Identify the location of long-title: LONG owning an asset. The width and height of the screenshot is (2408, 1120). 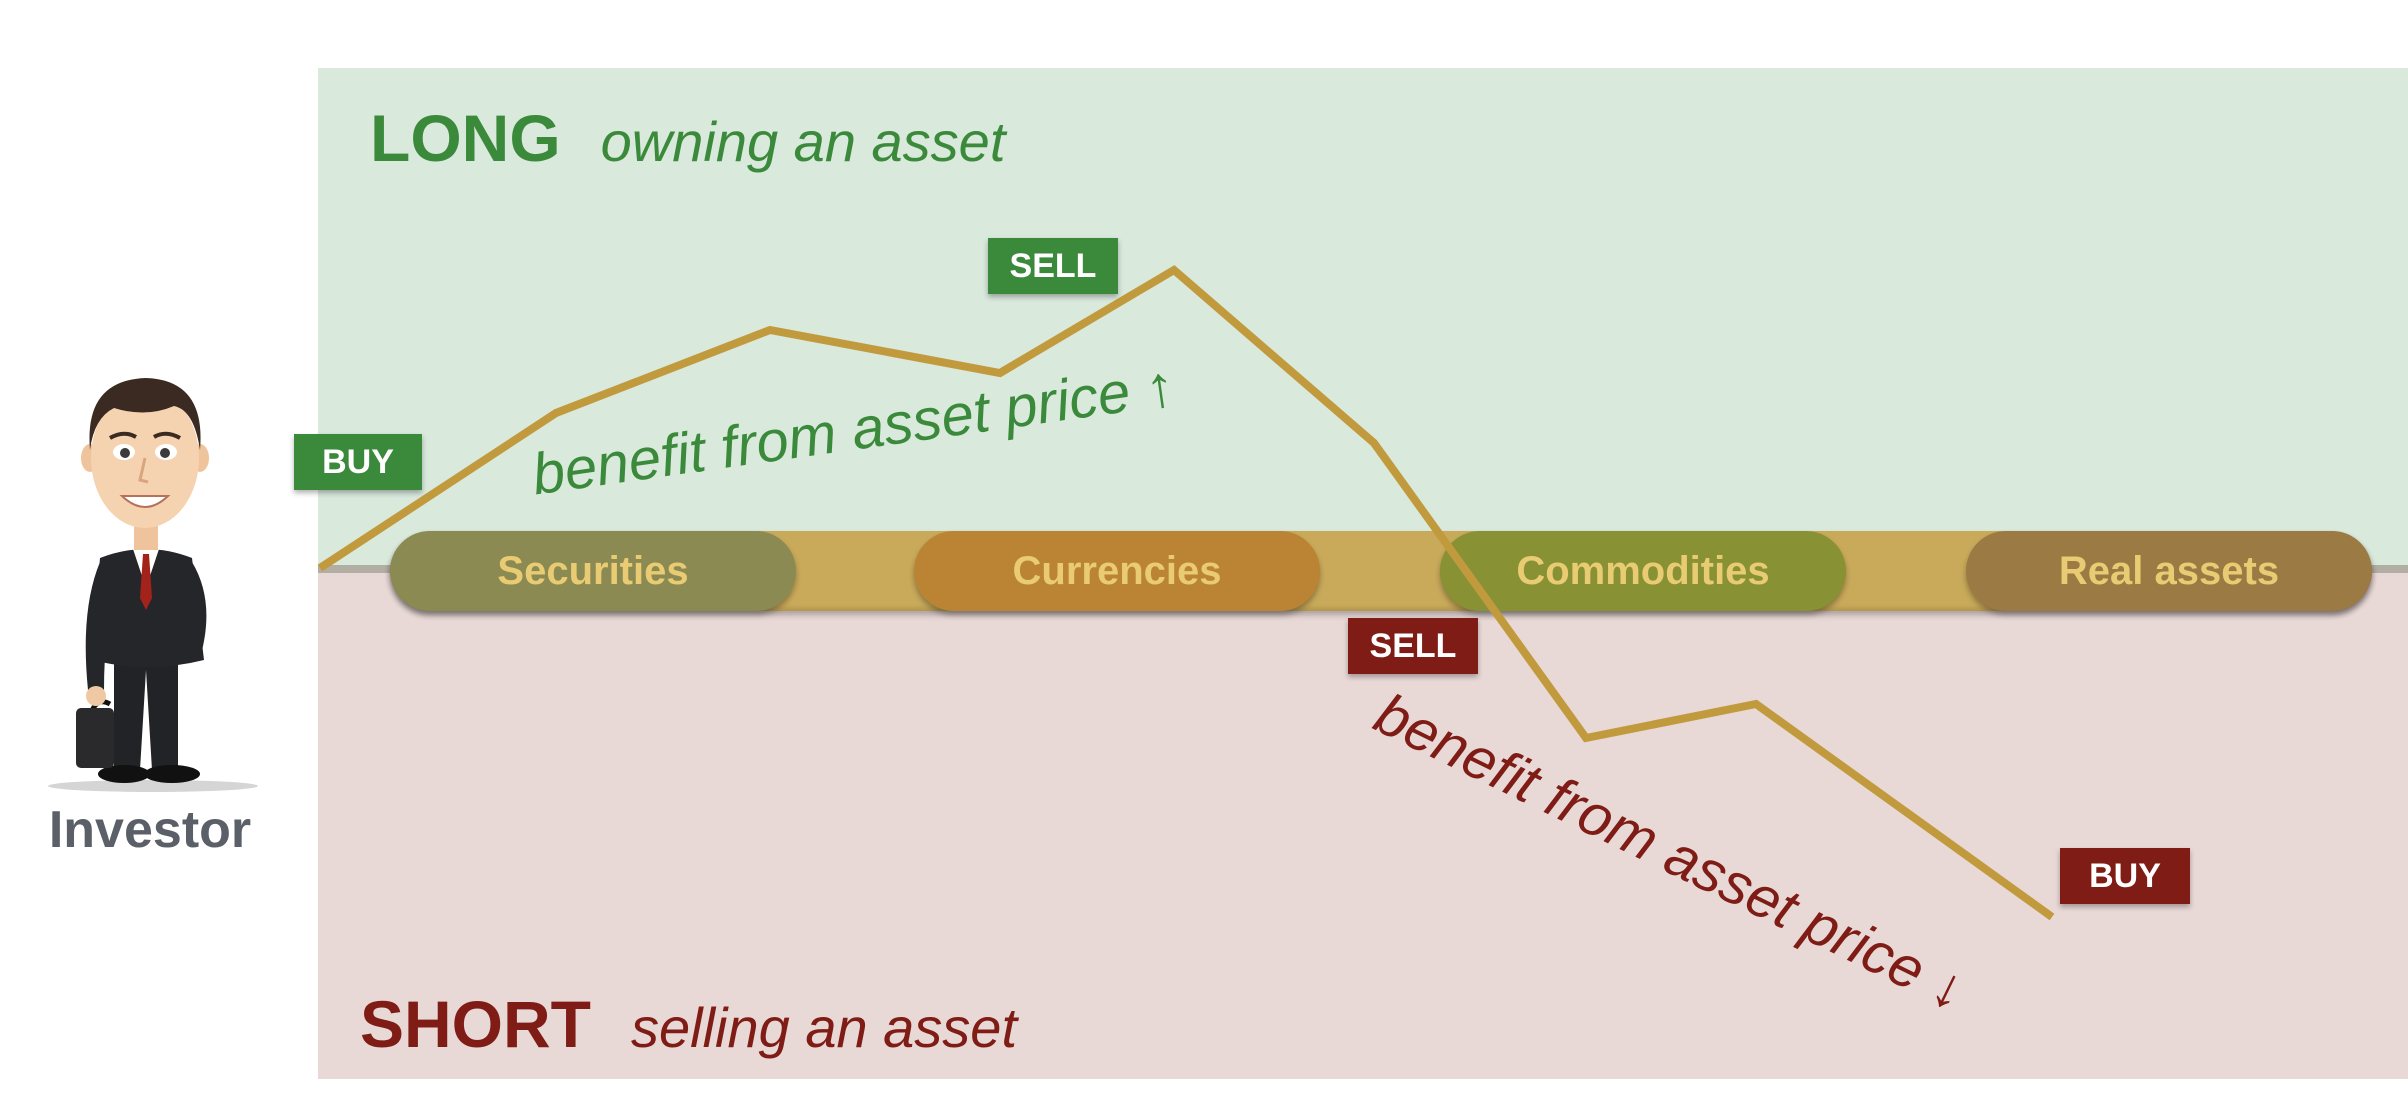
(687, 138).